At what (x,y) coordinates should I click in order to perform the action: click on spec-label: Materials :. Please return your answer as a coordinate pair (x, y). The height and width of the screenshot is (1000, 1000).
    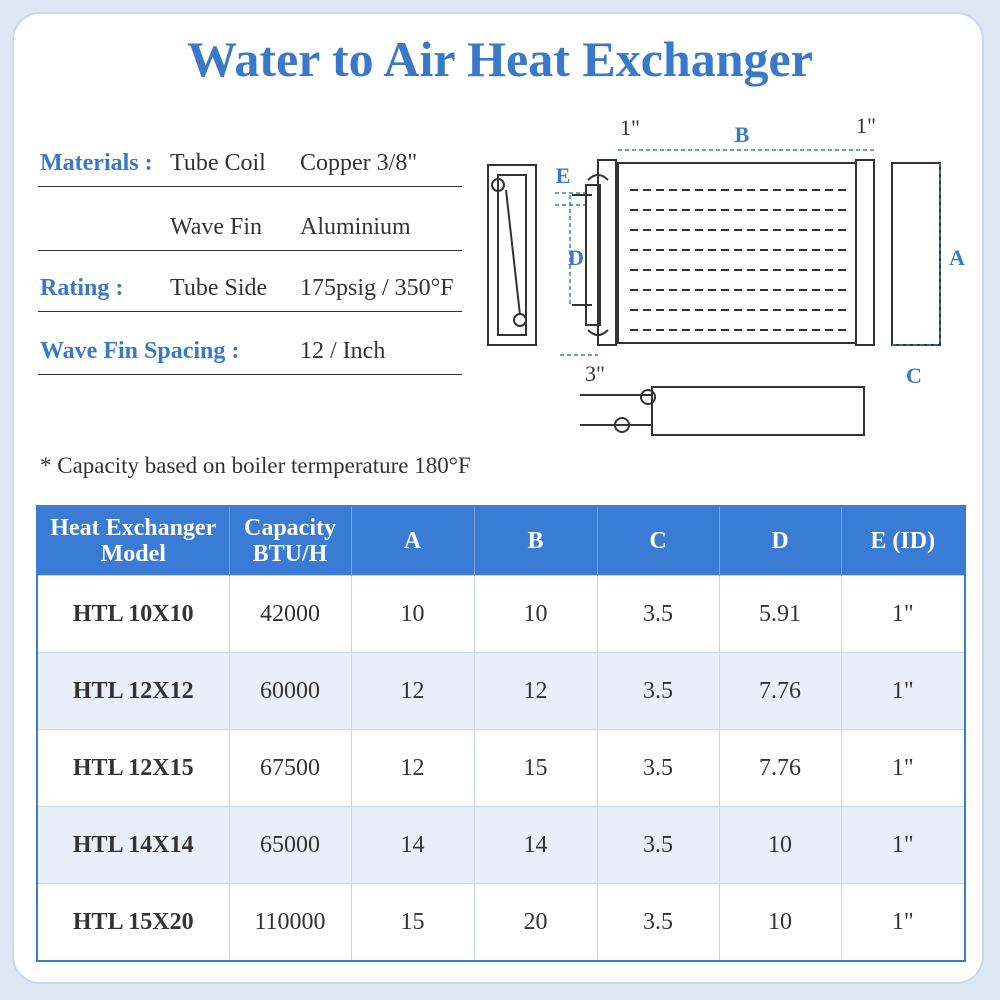
    Looking at the image, I should click on (96, 163).